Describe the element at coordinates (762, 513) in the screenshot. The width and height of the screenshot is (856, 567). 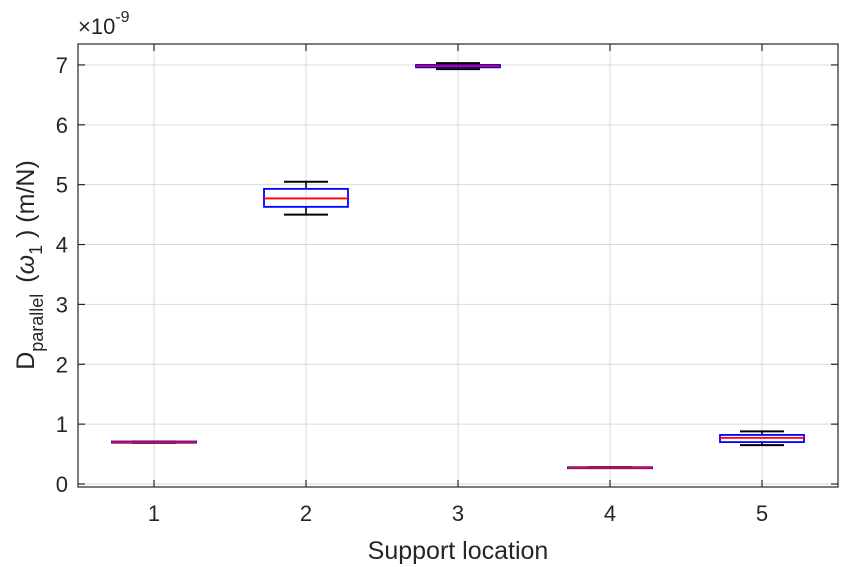
I see `x-tick-label: 5` at that location.